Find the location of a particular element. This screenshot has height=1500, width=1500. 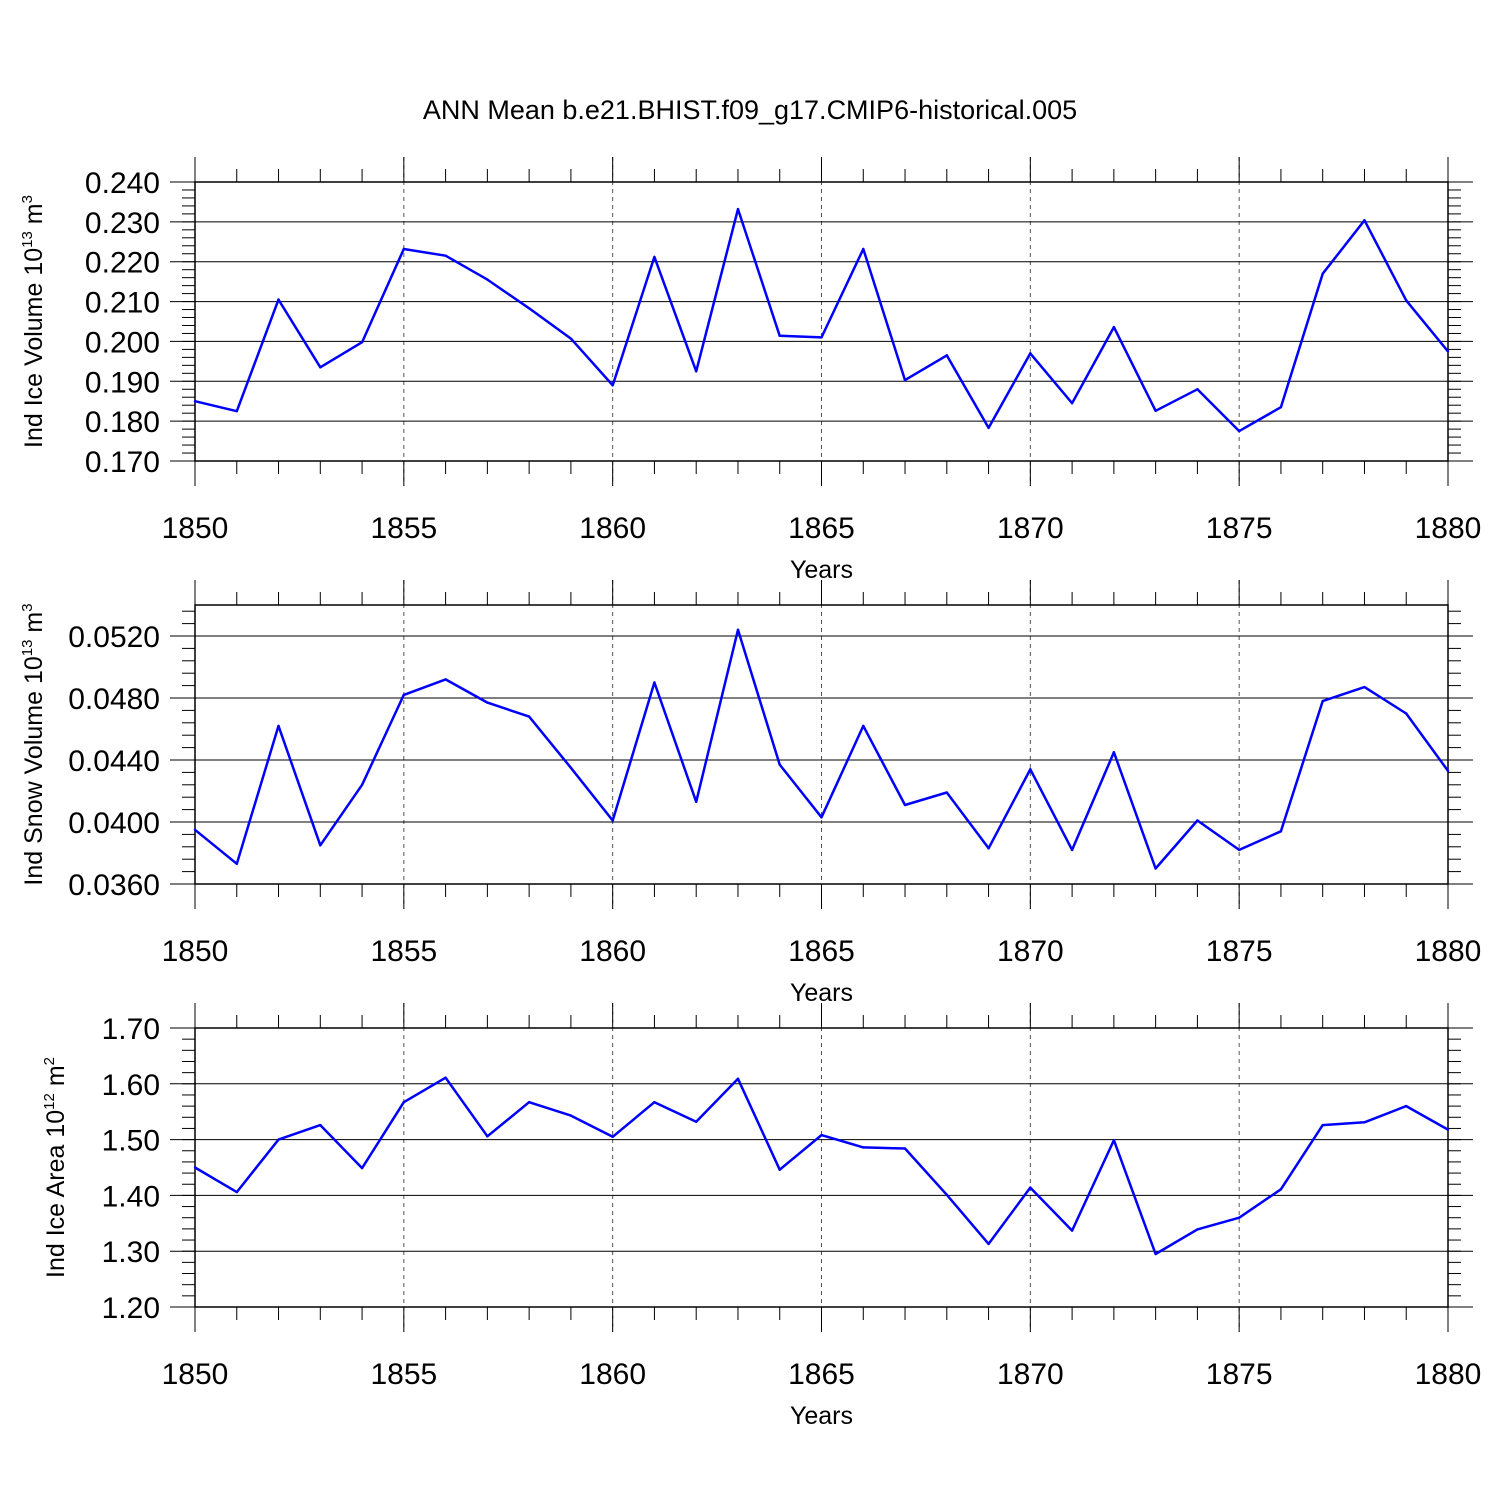

y-tick-label: 0.0400 is located at coordinates (114, 823).